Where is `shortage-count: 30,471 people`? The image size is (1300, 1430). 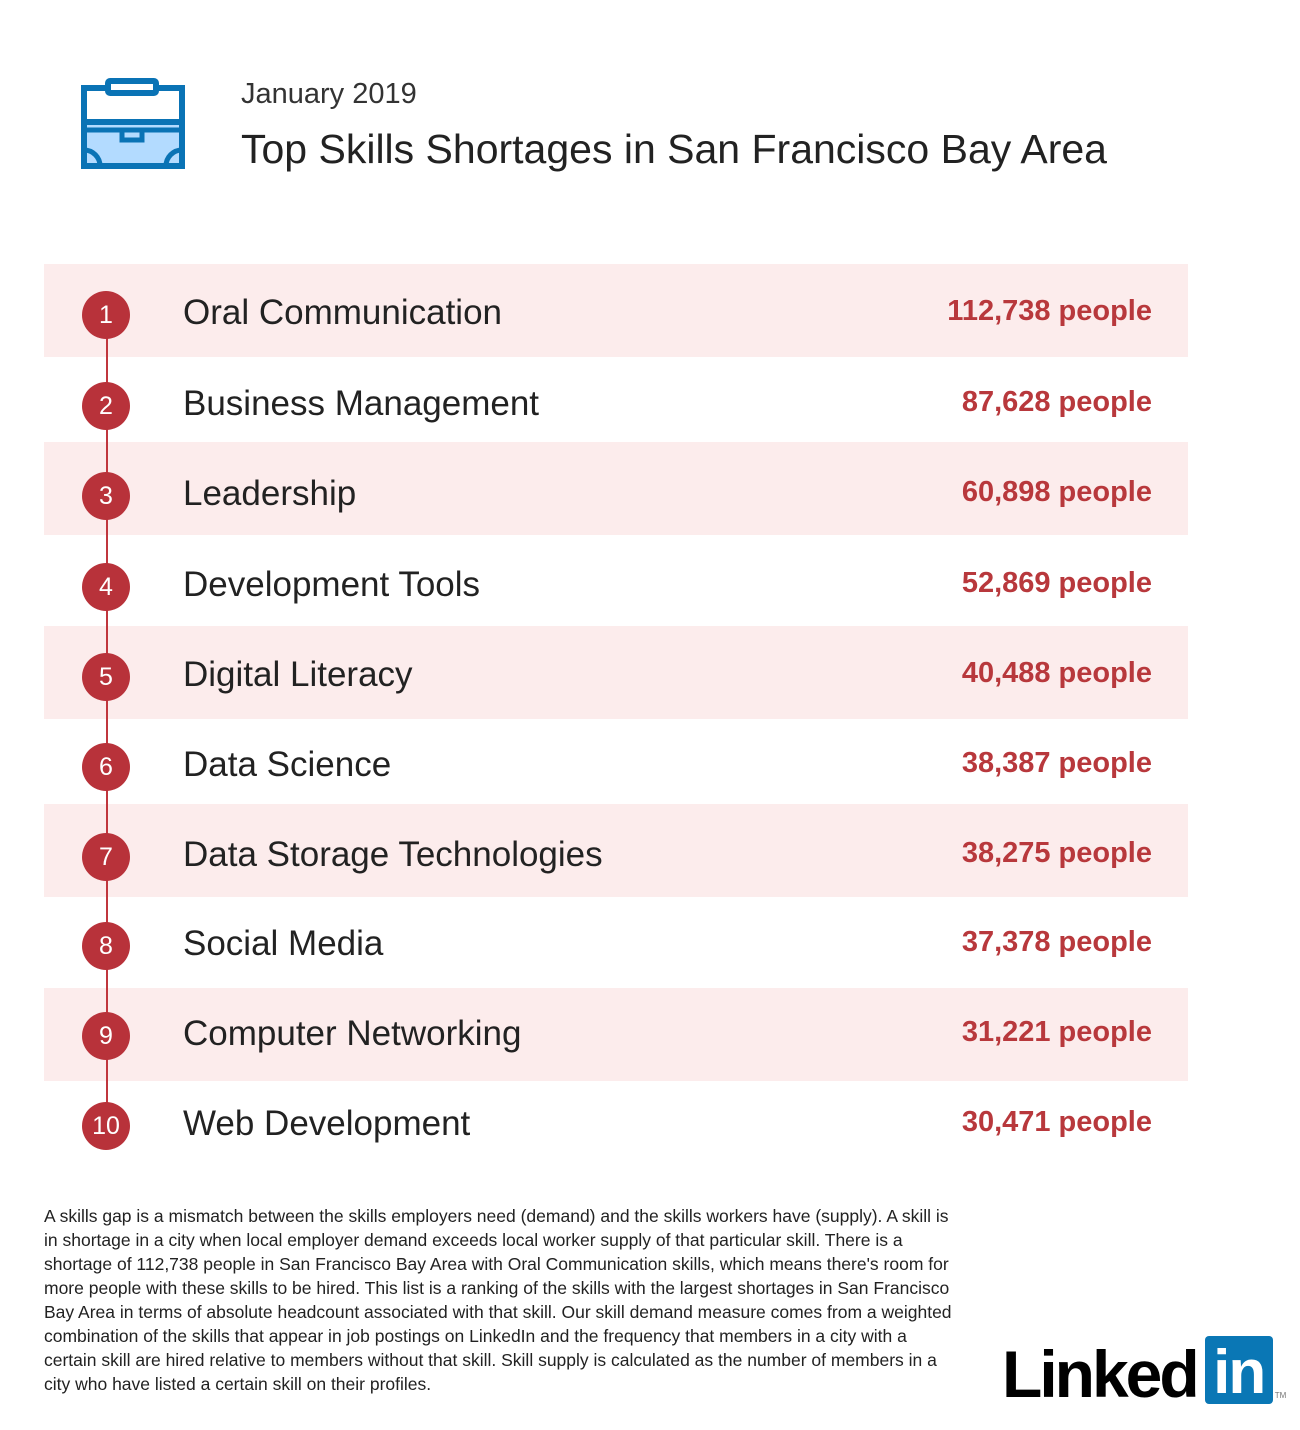 shortage-count: 30,471 people is located at coordinates (1057, 1122).